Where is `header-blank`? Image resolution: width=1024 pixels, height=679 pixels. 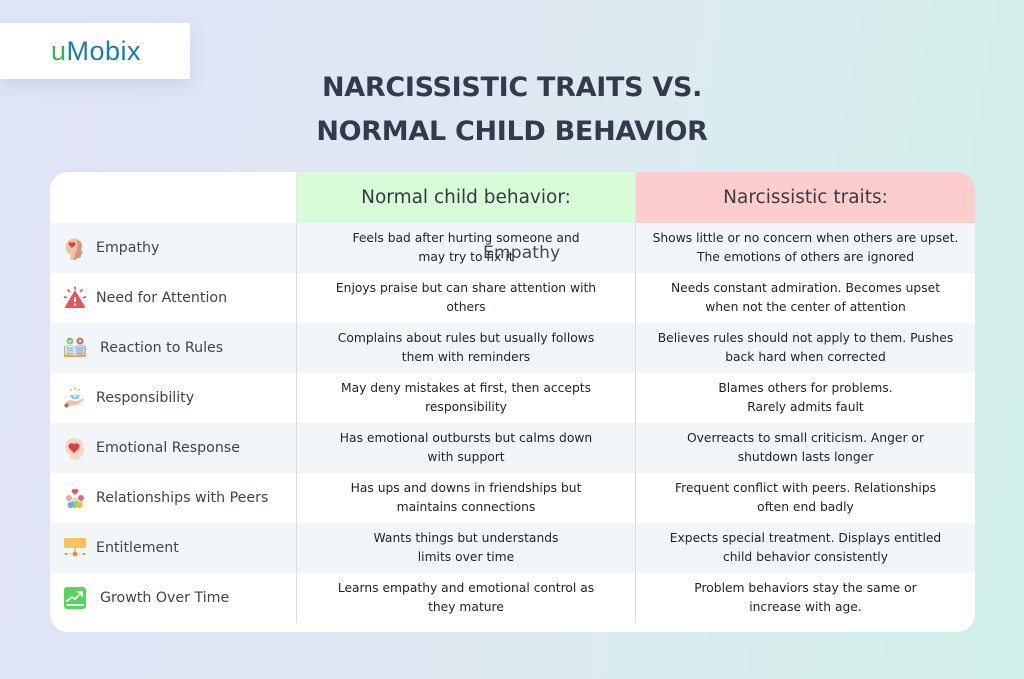 header-blank is located at coordinates (173, 197).